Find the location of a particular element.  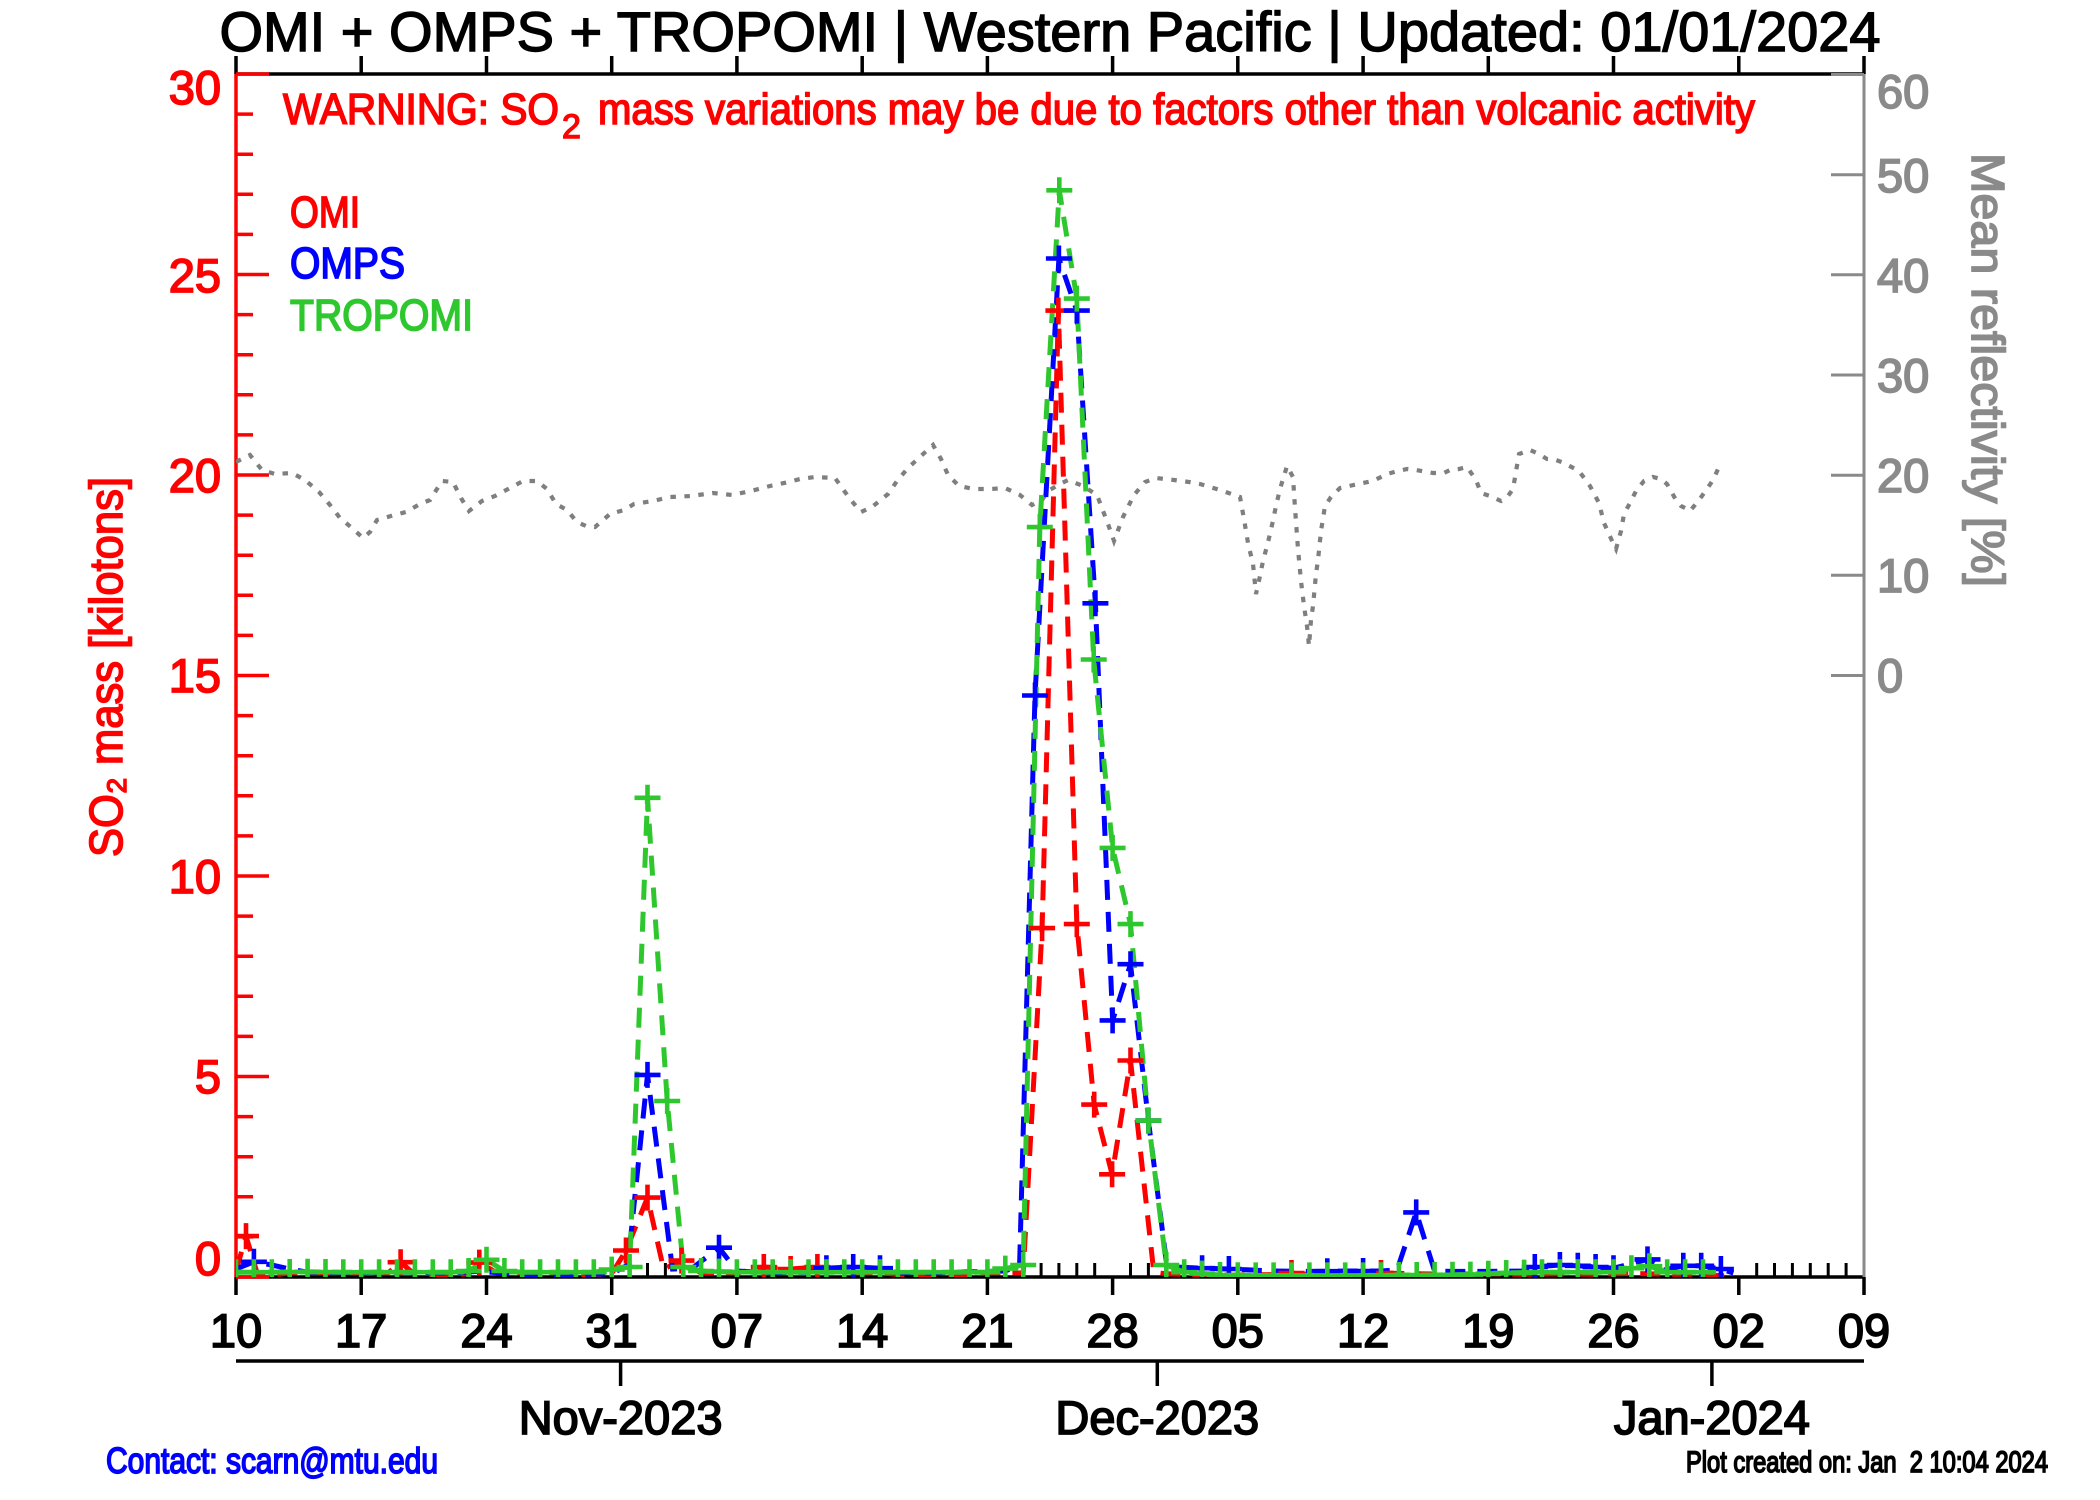

svg-text: Jan-2024 is located at coordinates (1712, 1417).